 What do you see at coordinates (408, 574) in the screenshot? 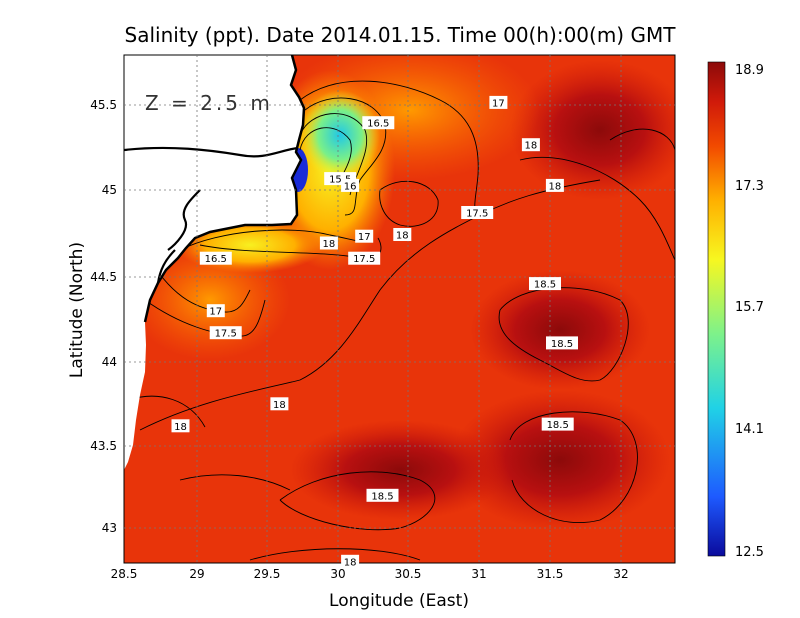
I see `x-tick-label: 30.5` at bounding box center [408, 574].